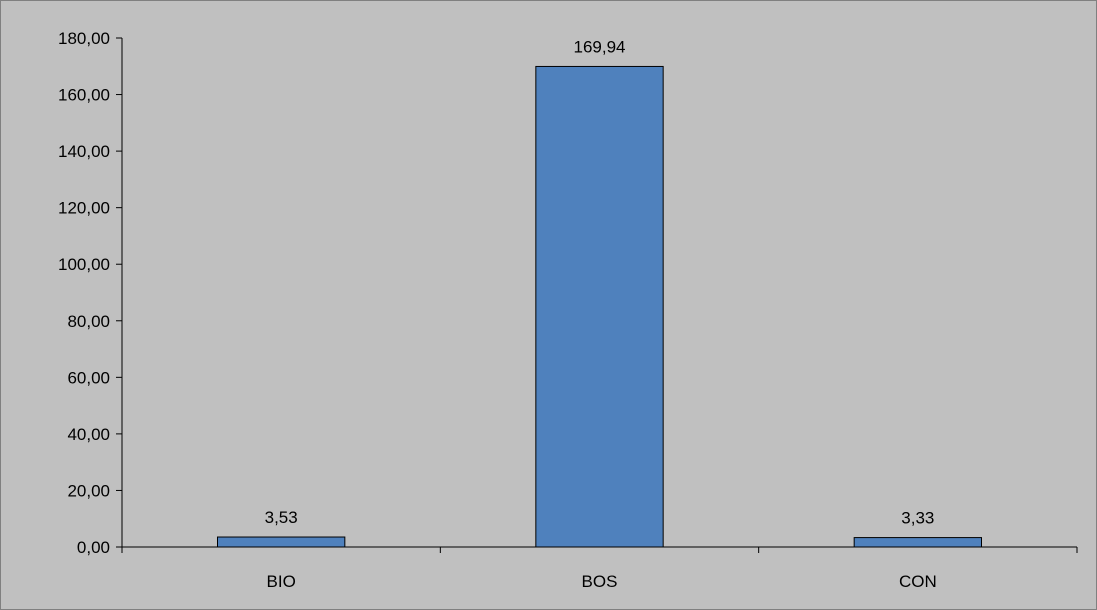 The image size is (1097, 610). I want to click on y-tick-label: 140,00, so click(84, 151).